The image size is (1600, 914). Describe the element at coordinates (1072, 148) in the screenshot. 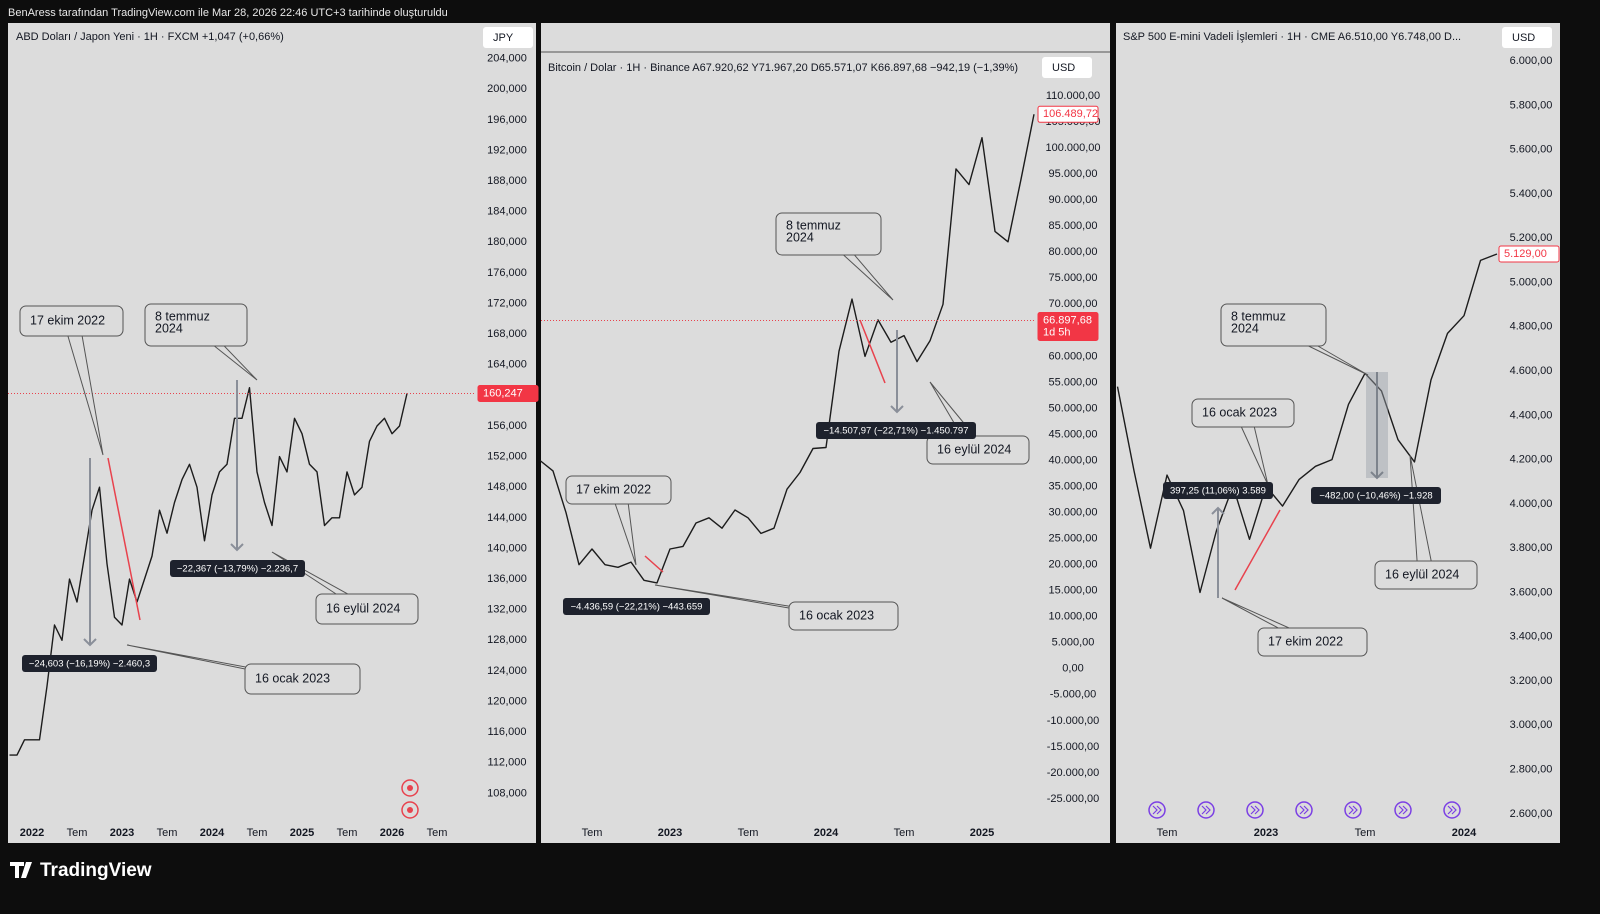

I see `y-tick-label: 100.000,00` at that location.